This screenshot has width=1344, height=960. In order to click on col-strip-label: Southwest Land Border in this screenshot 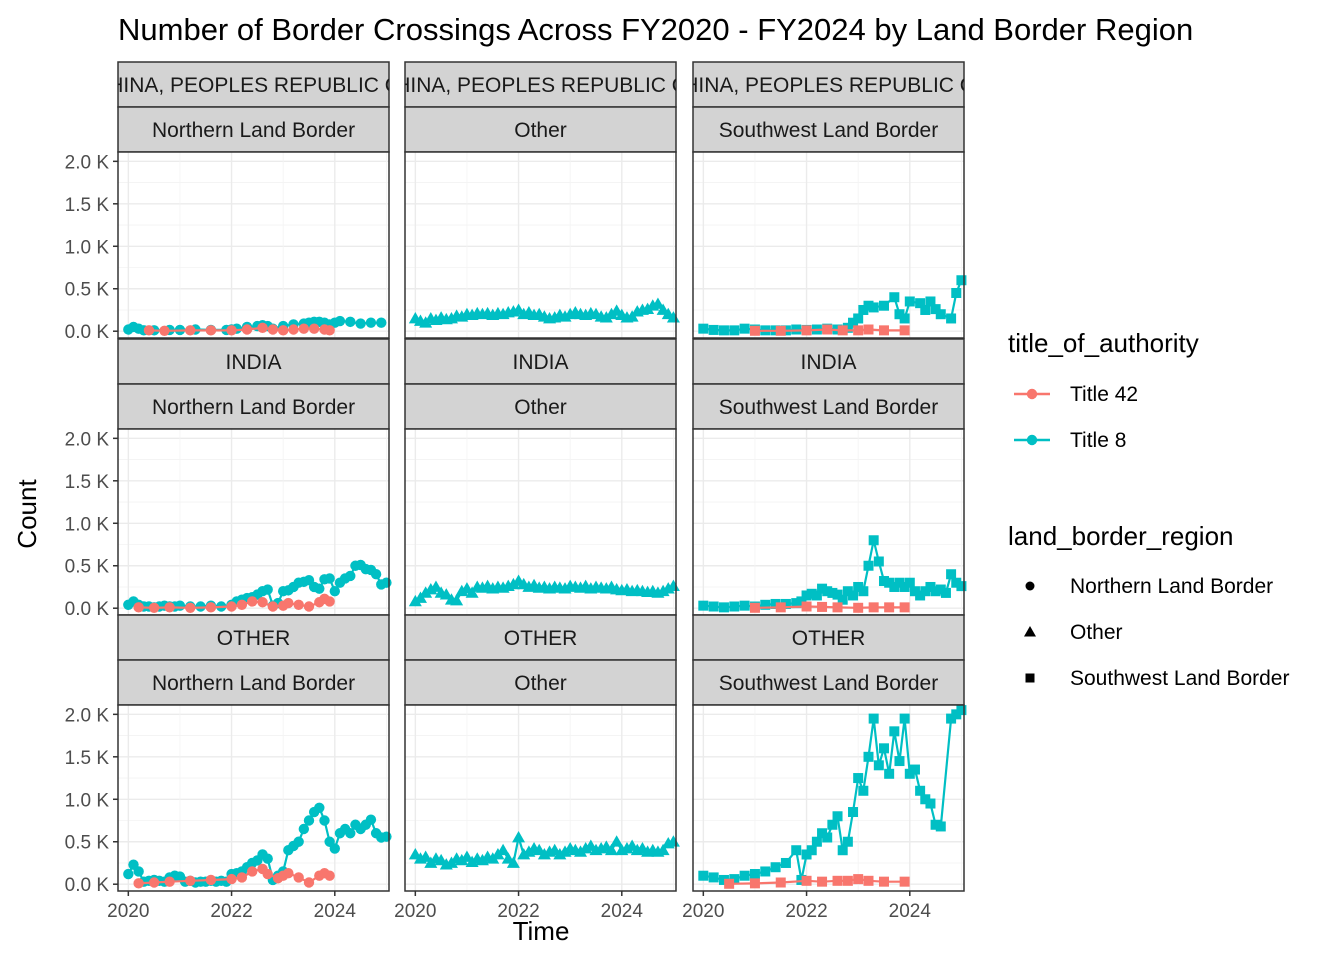, I will do `click(828, 130)`.